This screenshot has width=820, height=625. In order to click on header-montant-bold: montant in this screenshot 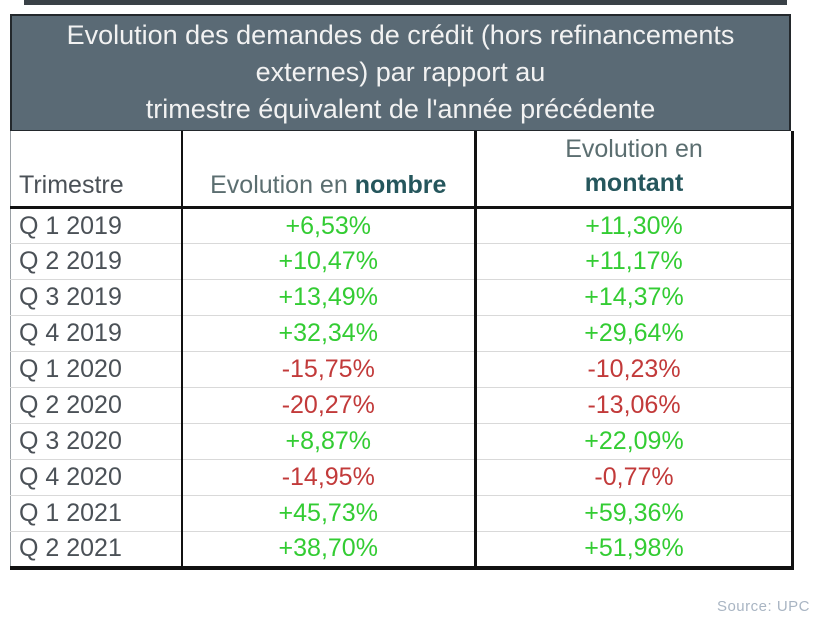, I will do `click(634, 183)`.